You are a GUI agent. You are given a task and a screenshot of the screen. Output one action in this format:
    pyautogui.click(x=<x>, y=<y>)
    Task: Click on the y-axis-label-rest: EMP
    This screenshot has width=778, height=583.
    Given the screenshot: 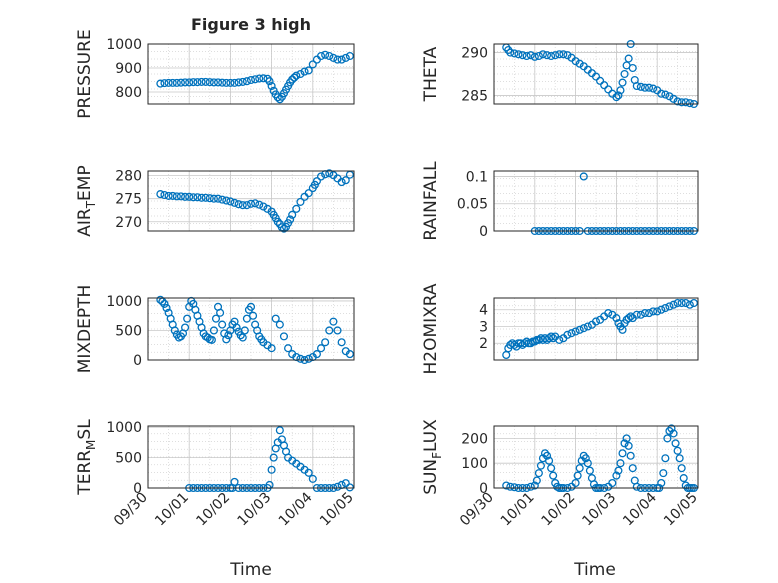 What is the action you would take?
    pyautogui.click(x=85, y=183)
    